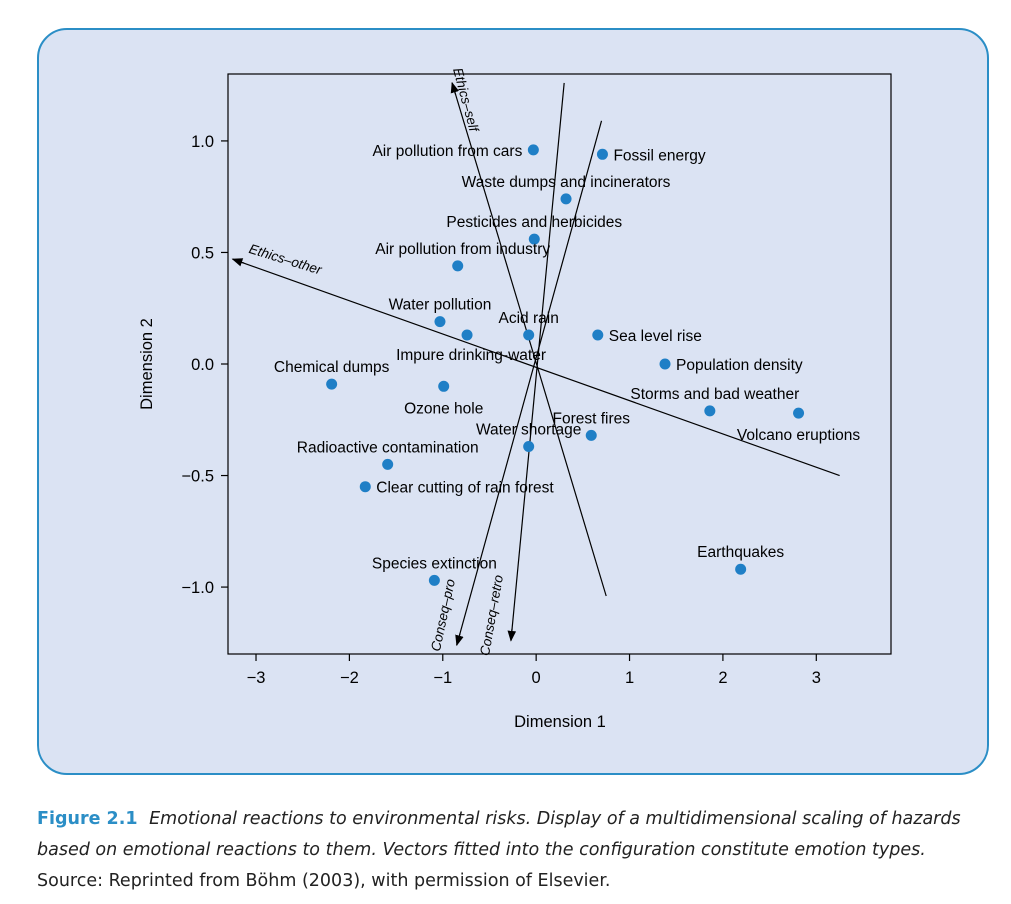 This screenshot has height=904, width=1011. Describe the element at coordinates (349, 678) in the screenshot. I see `x-tick-label: −2` at that location.